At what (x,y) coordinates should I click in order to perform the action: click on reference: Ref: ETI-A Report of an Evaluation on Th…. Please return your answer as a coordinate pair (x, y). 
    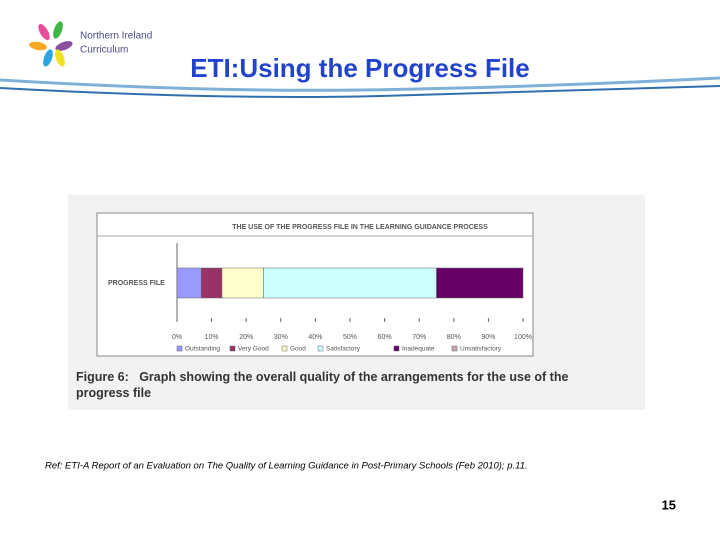
    Looking at the image, I should click on (286, 466).